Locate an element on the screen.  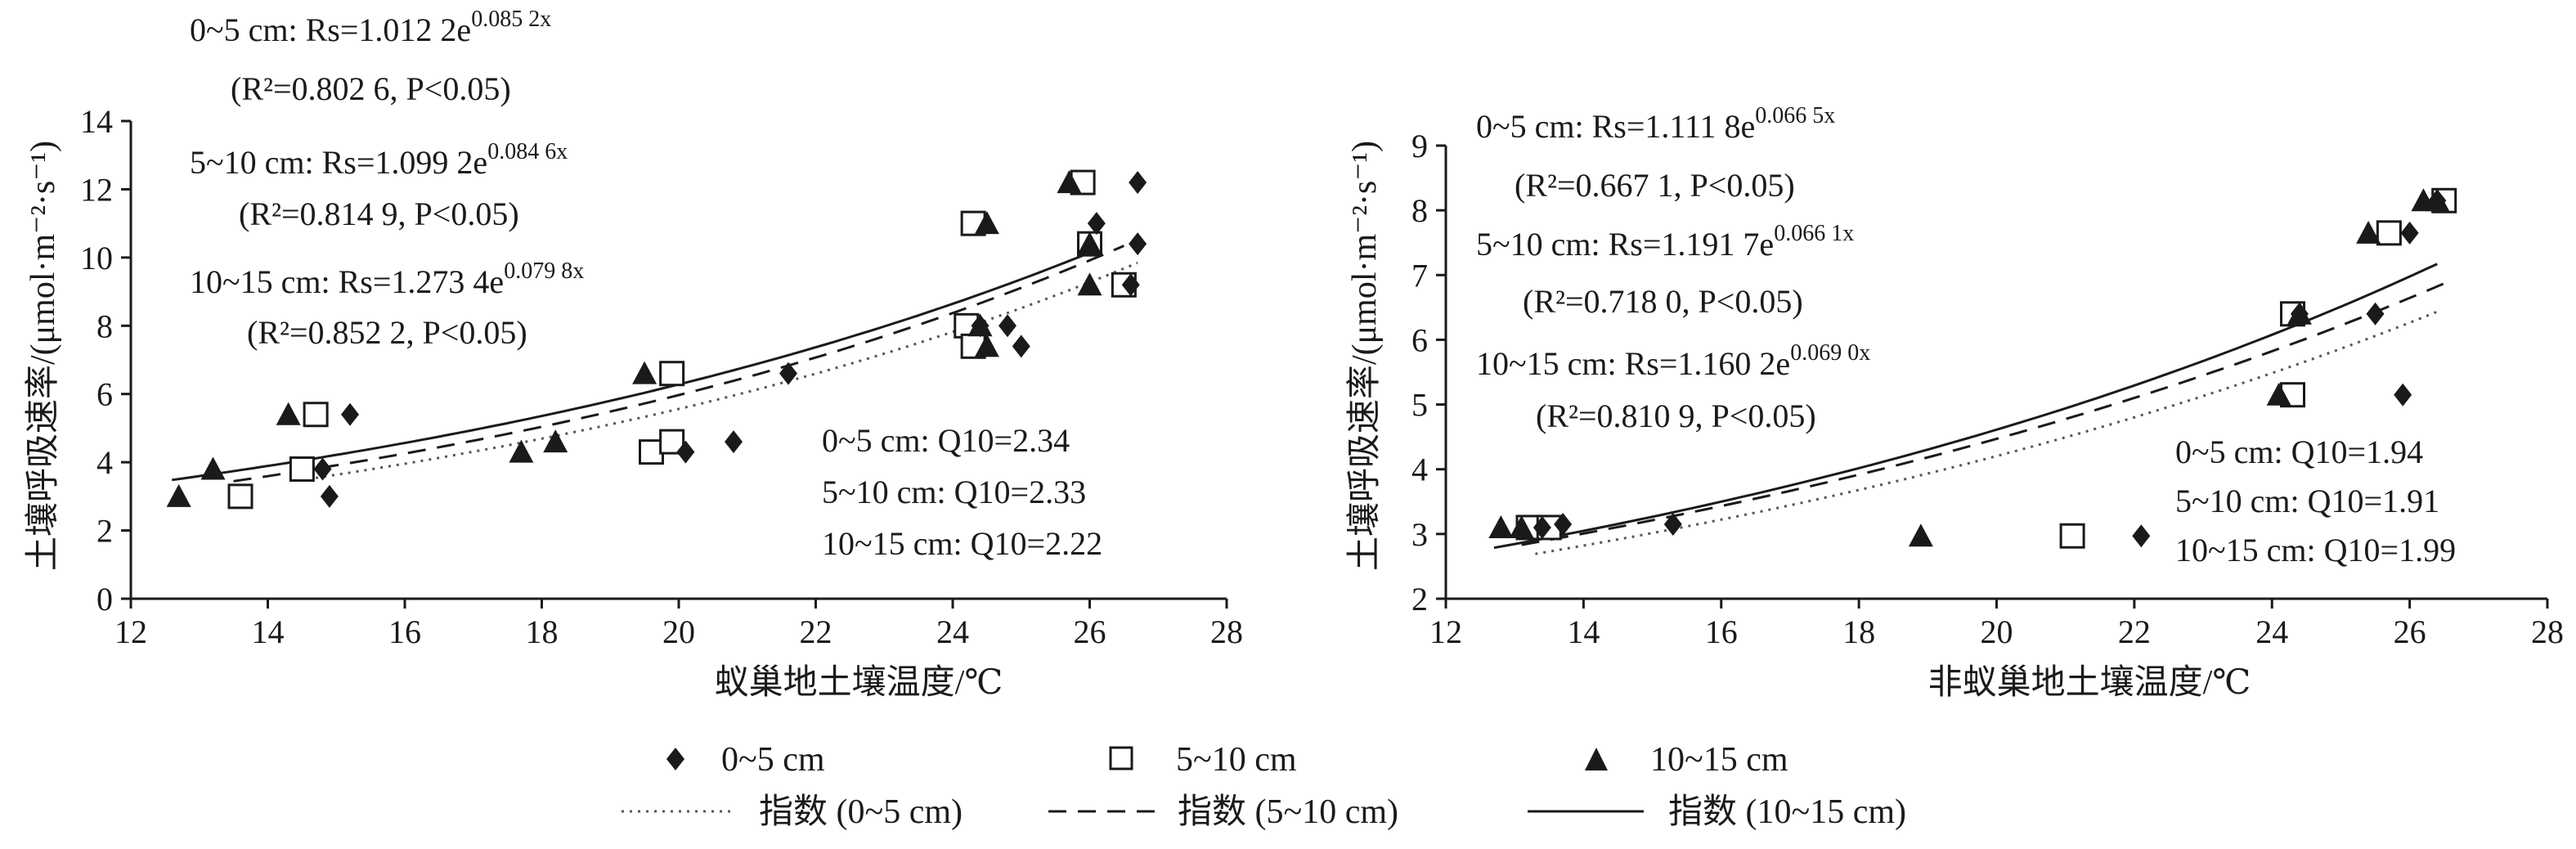
y-tick-label: 12 is located at coordinates (96, 190).